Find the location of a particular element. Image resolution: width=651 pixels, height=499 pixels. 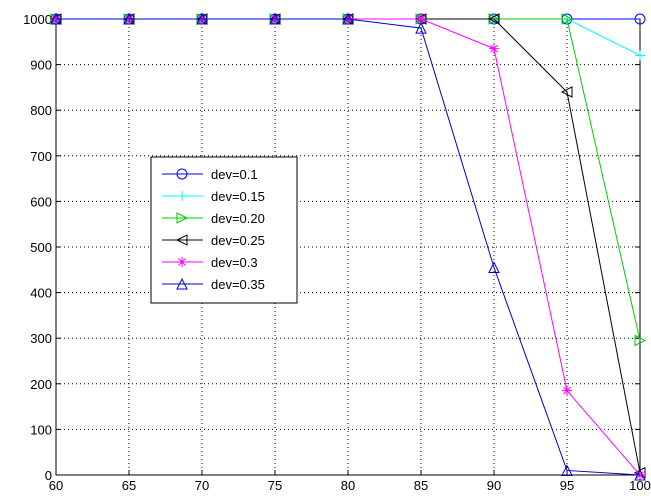

legend-label: dev=0.15 is located at coordinates (238, 196).